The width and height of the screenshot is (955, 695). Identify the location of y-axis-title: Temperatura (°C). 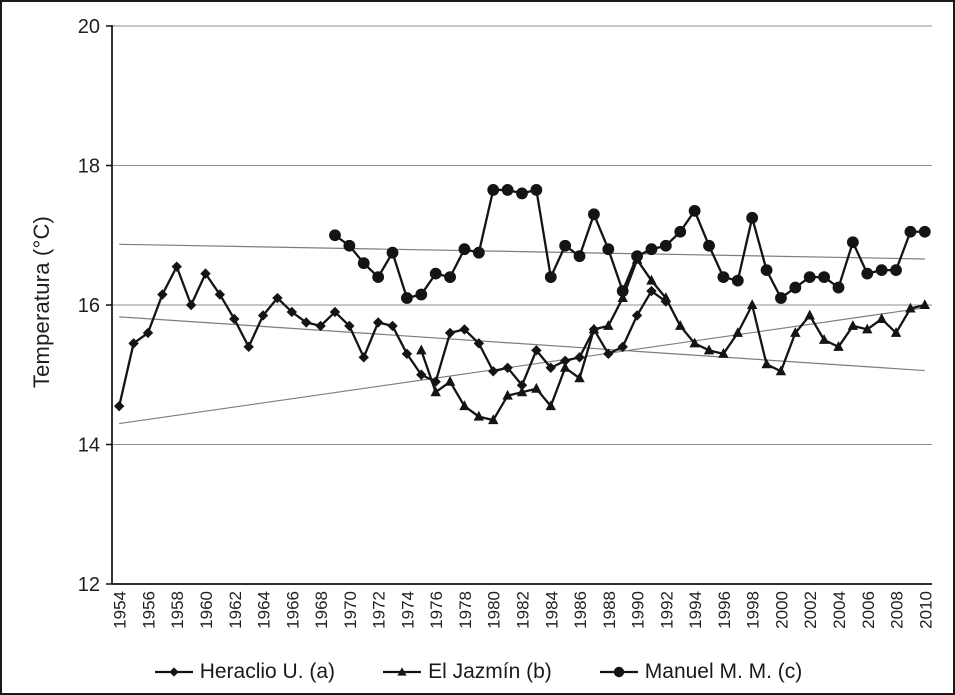
(41, 302).